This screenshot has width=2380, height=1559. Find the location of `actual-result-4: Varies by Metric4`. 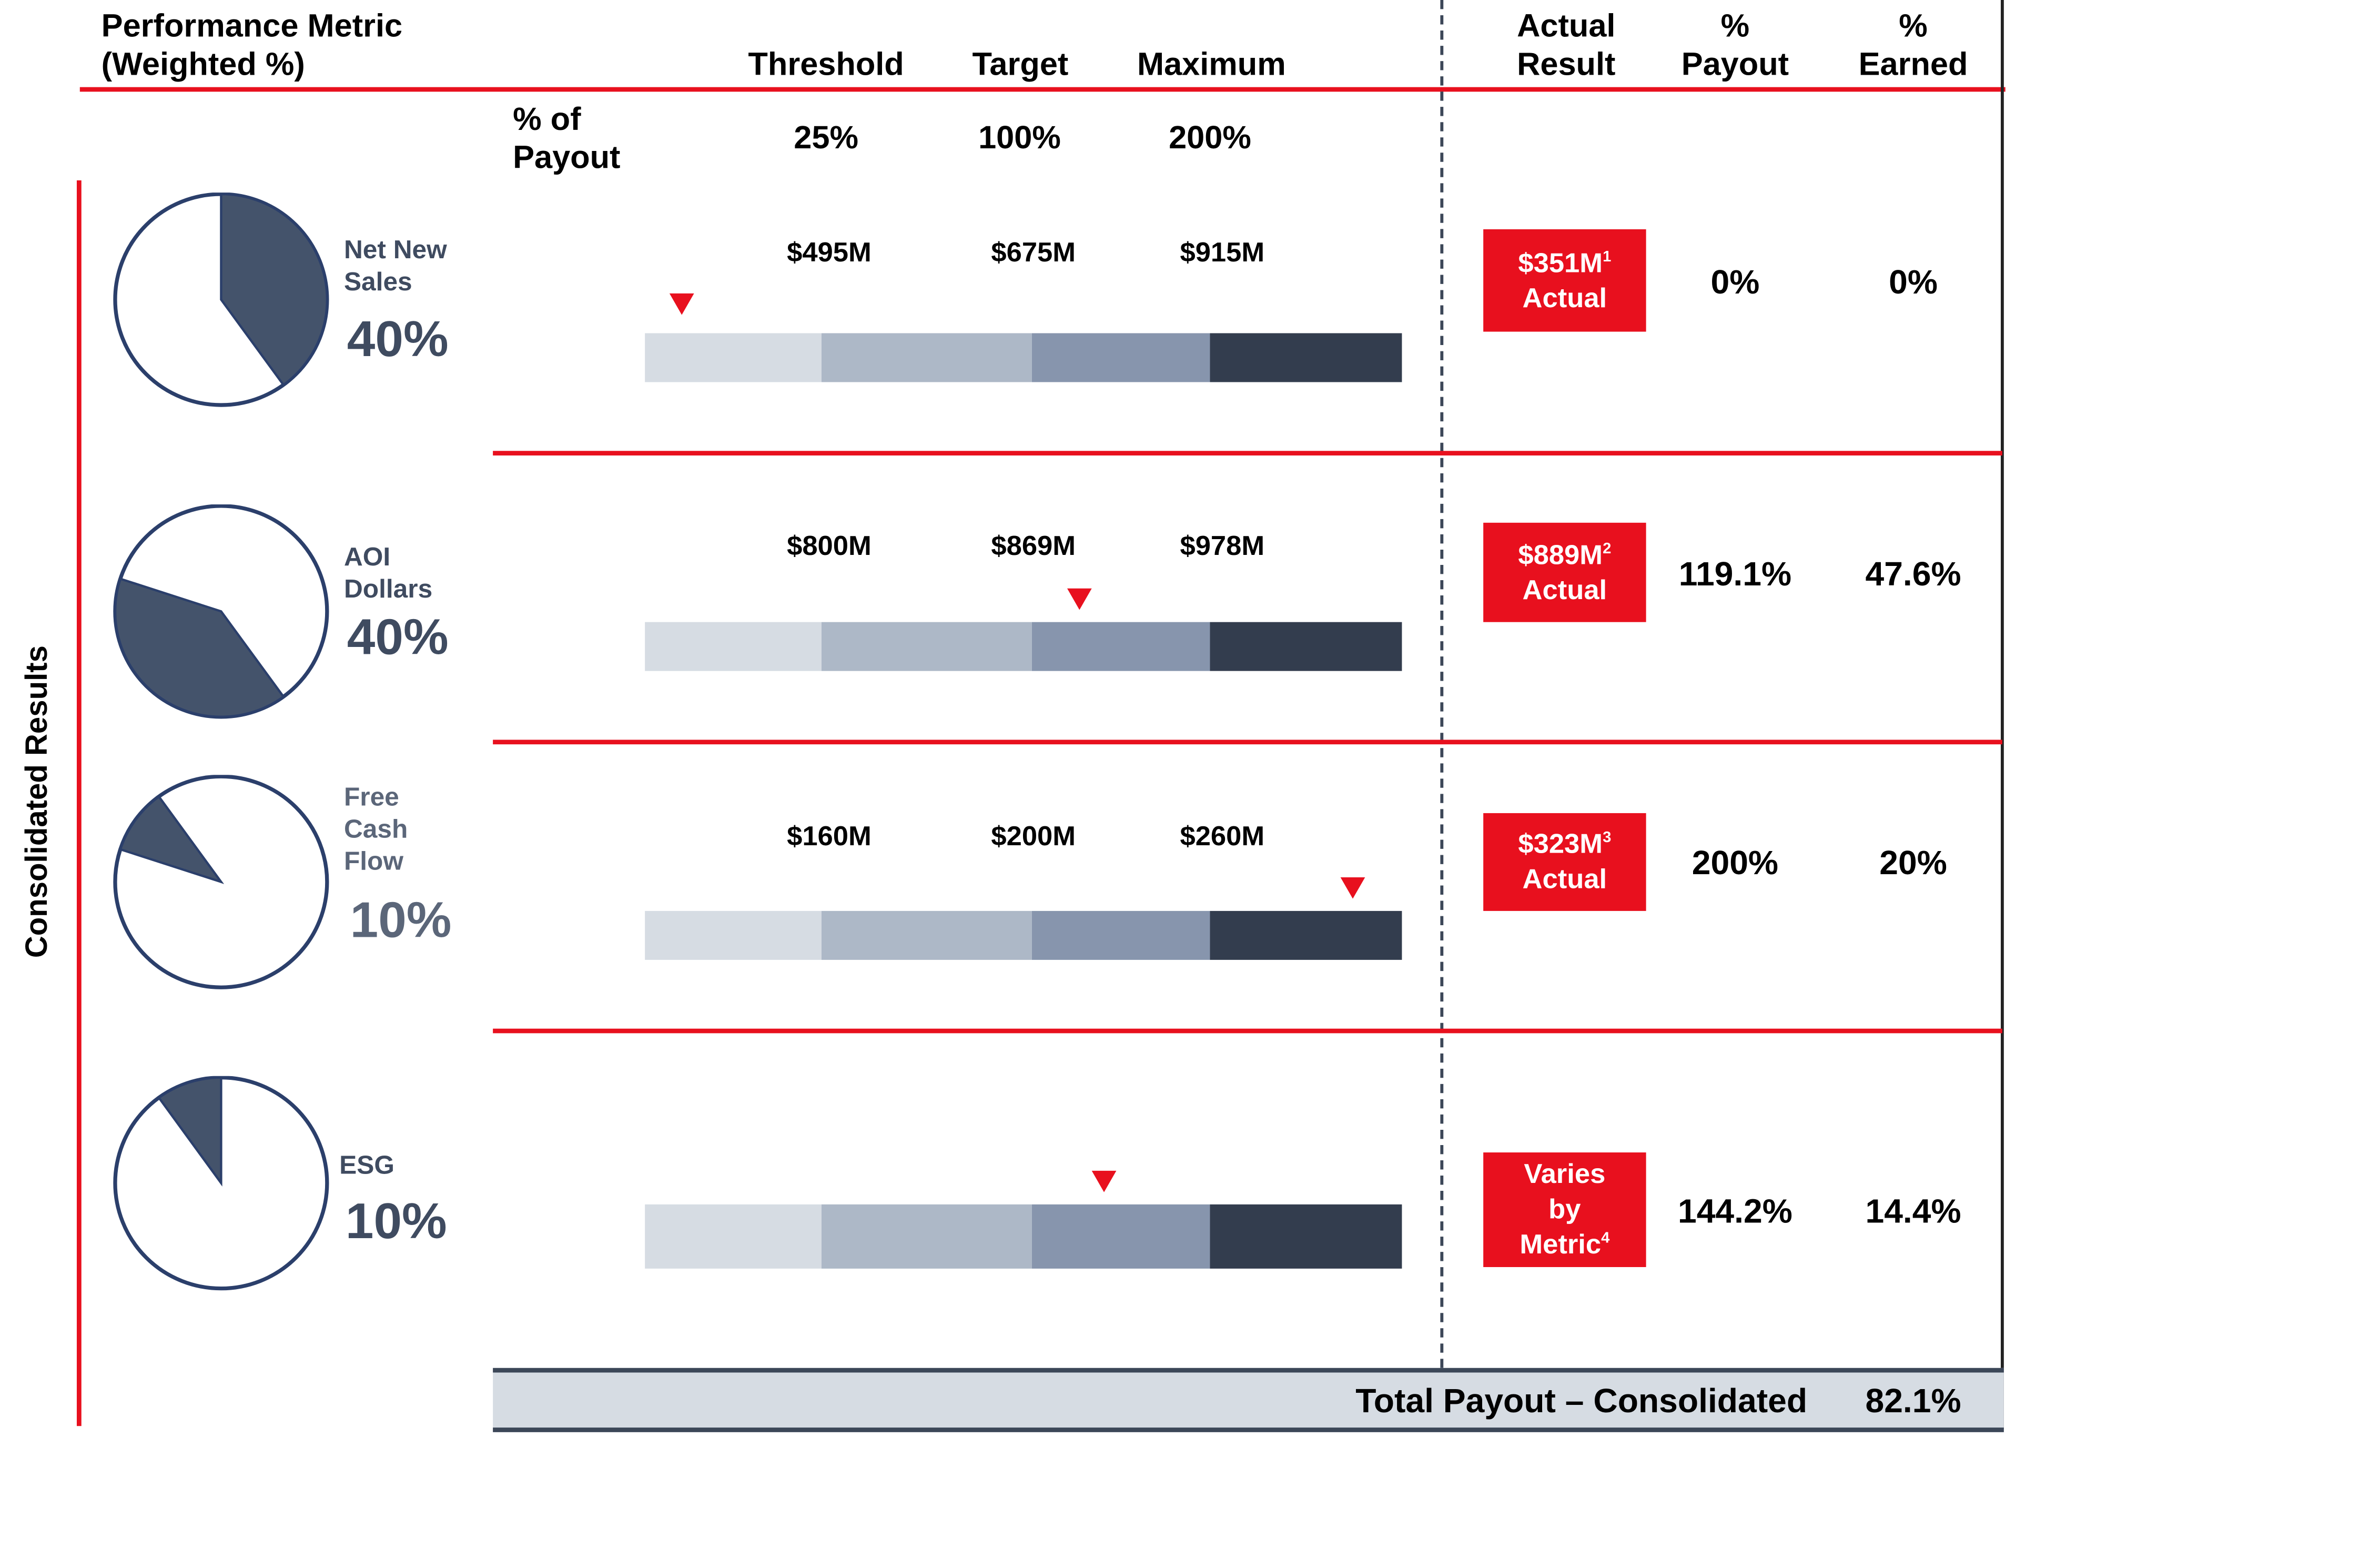

actual-result-4: Varies by Metric4 is located at coordinates (1564, 1209).